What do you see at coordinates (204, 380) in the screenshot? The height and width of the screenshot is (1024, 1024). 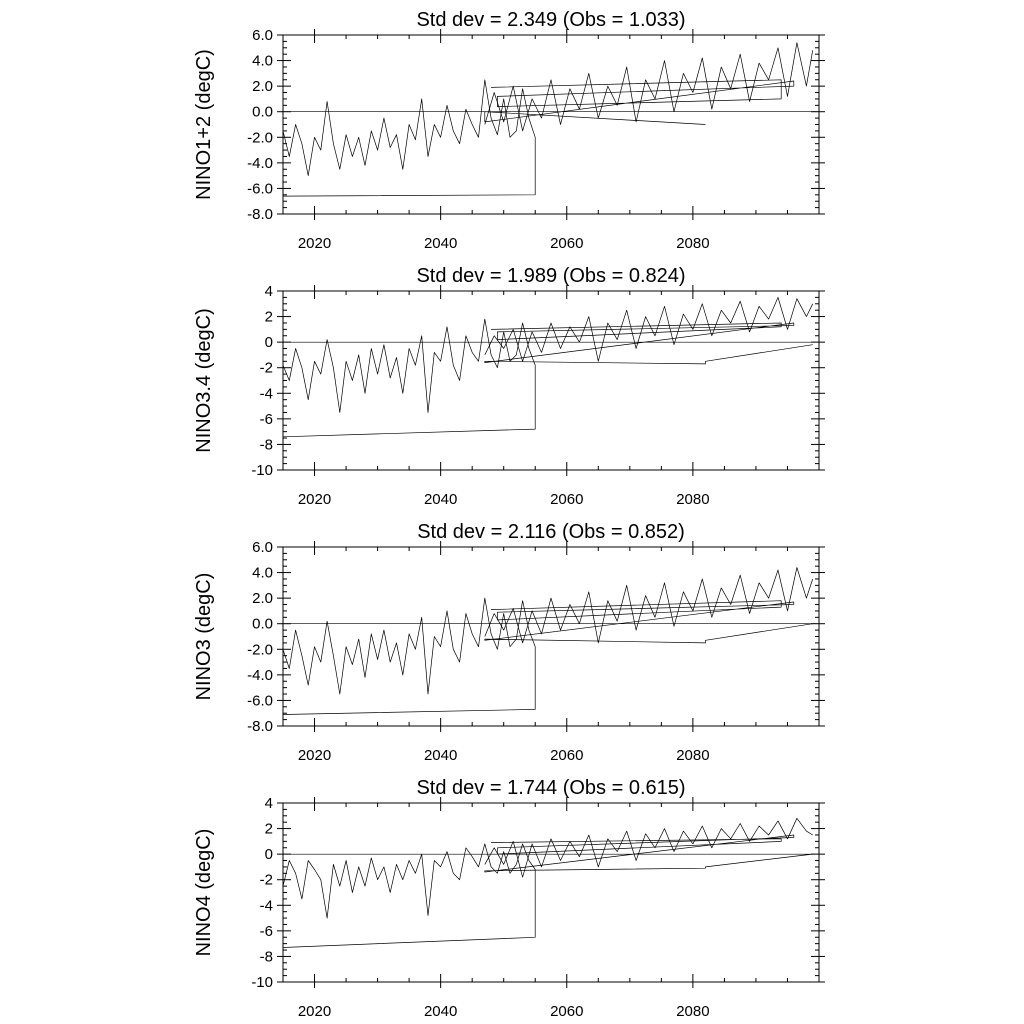 I see `y-axis-label: NINO3.4 (degC)` at bounding box center [204, 380].